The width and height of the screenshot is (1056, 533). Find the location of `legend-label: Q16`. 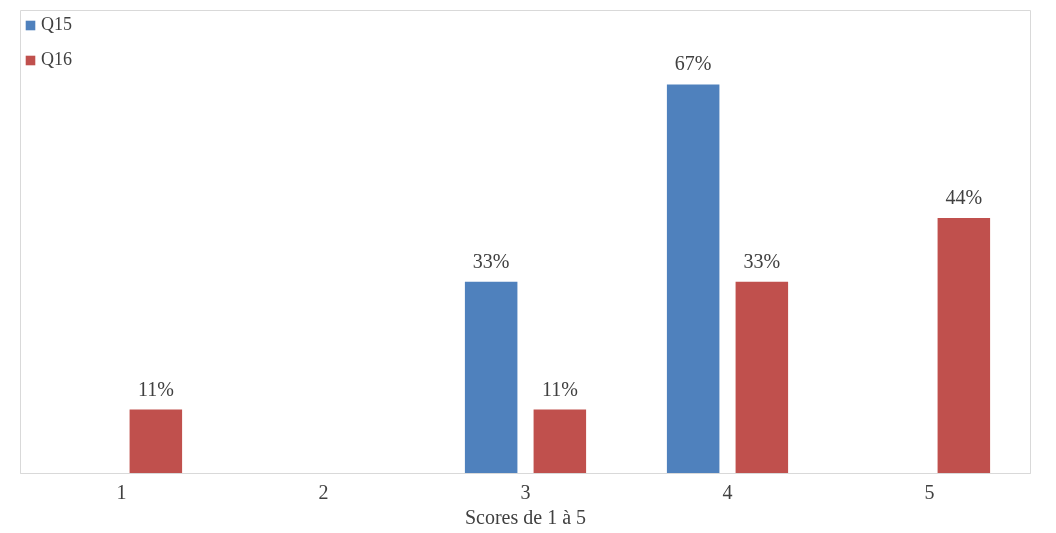

legend-label: Q16 is located at coordinates (56, 59).